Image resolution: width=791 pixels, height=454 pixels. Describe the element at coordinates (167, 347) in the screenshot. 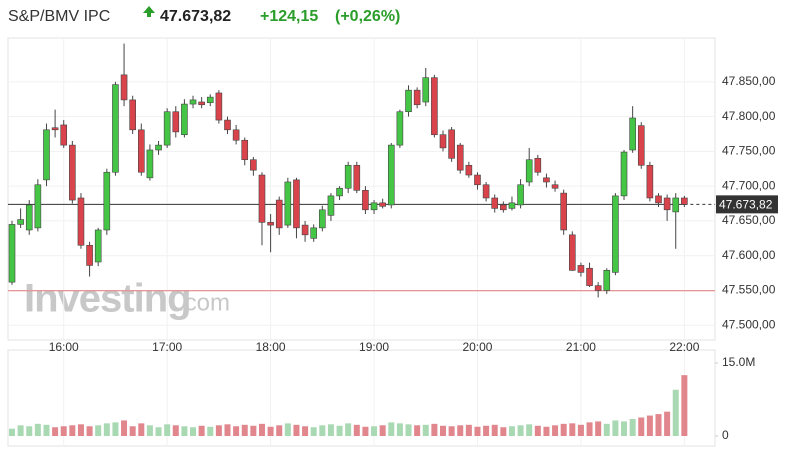

I see `x-tick-label: 17:00` at that location.